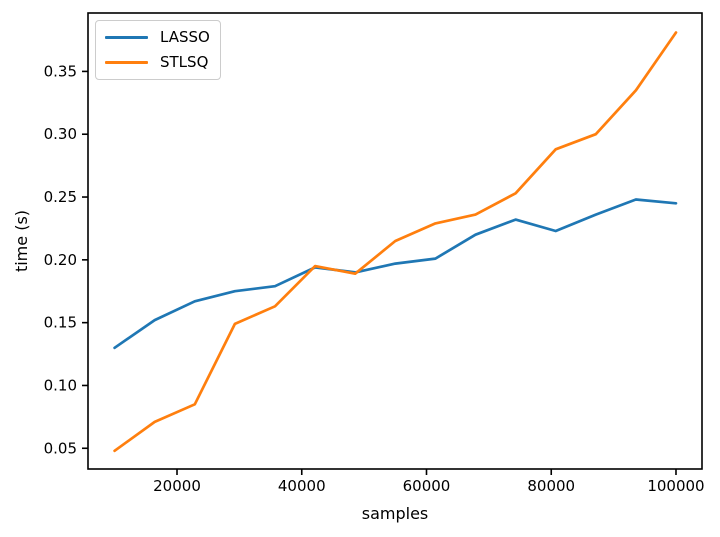 This screenshot has height=537, width=720. What do you see at coordinates (60, 448) in the screenshot?
I see `y-tick-label: 0.05` at bounding box center [60, 448].